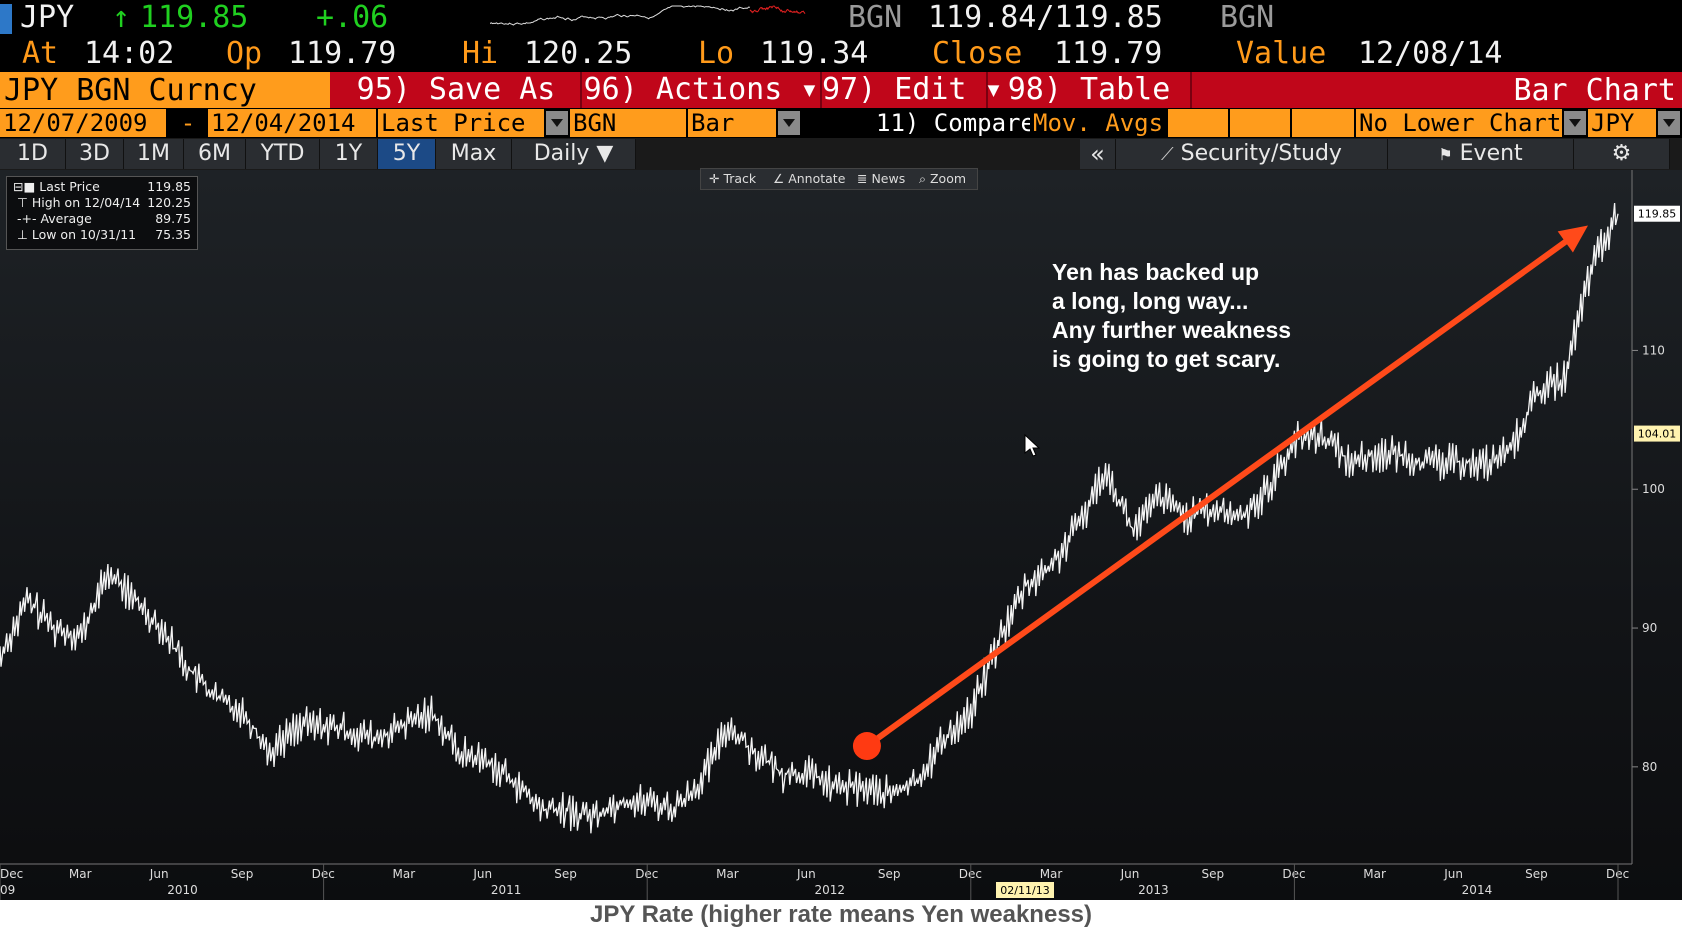 This screenshot has width=1682, height=930. Describe the element at coordinates (480, 53) in the screenshot. I see `high-label: Hi` at that location.